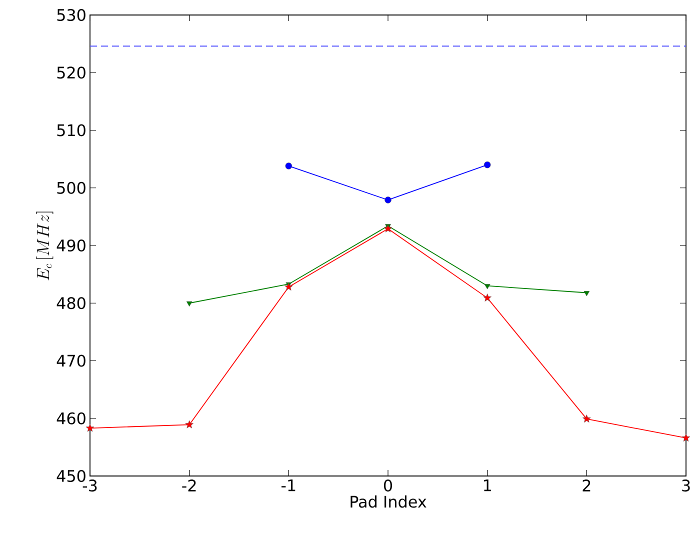  What do you see at coordinates (45, 246) in the screenshot?
I see `y-axis-title: $E_c\,[MHz]$` at bounding box center [45, 246].